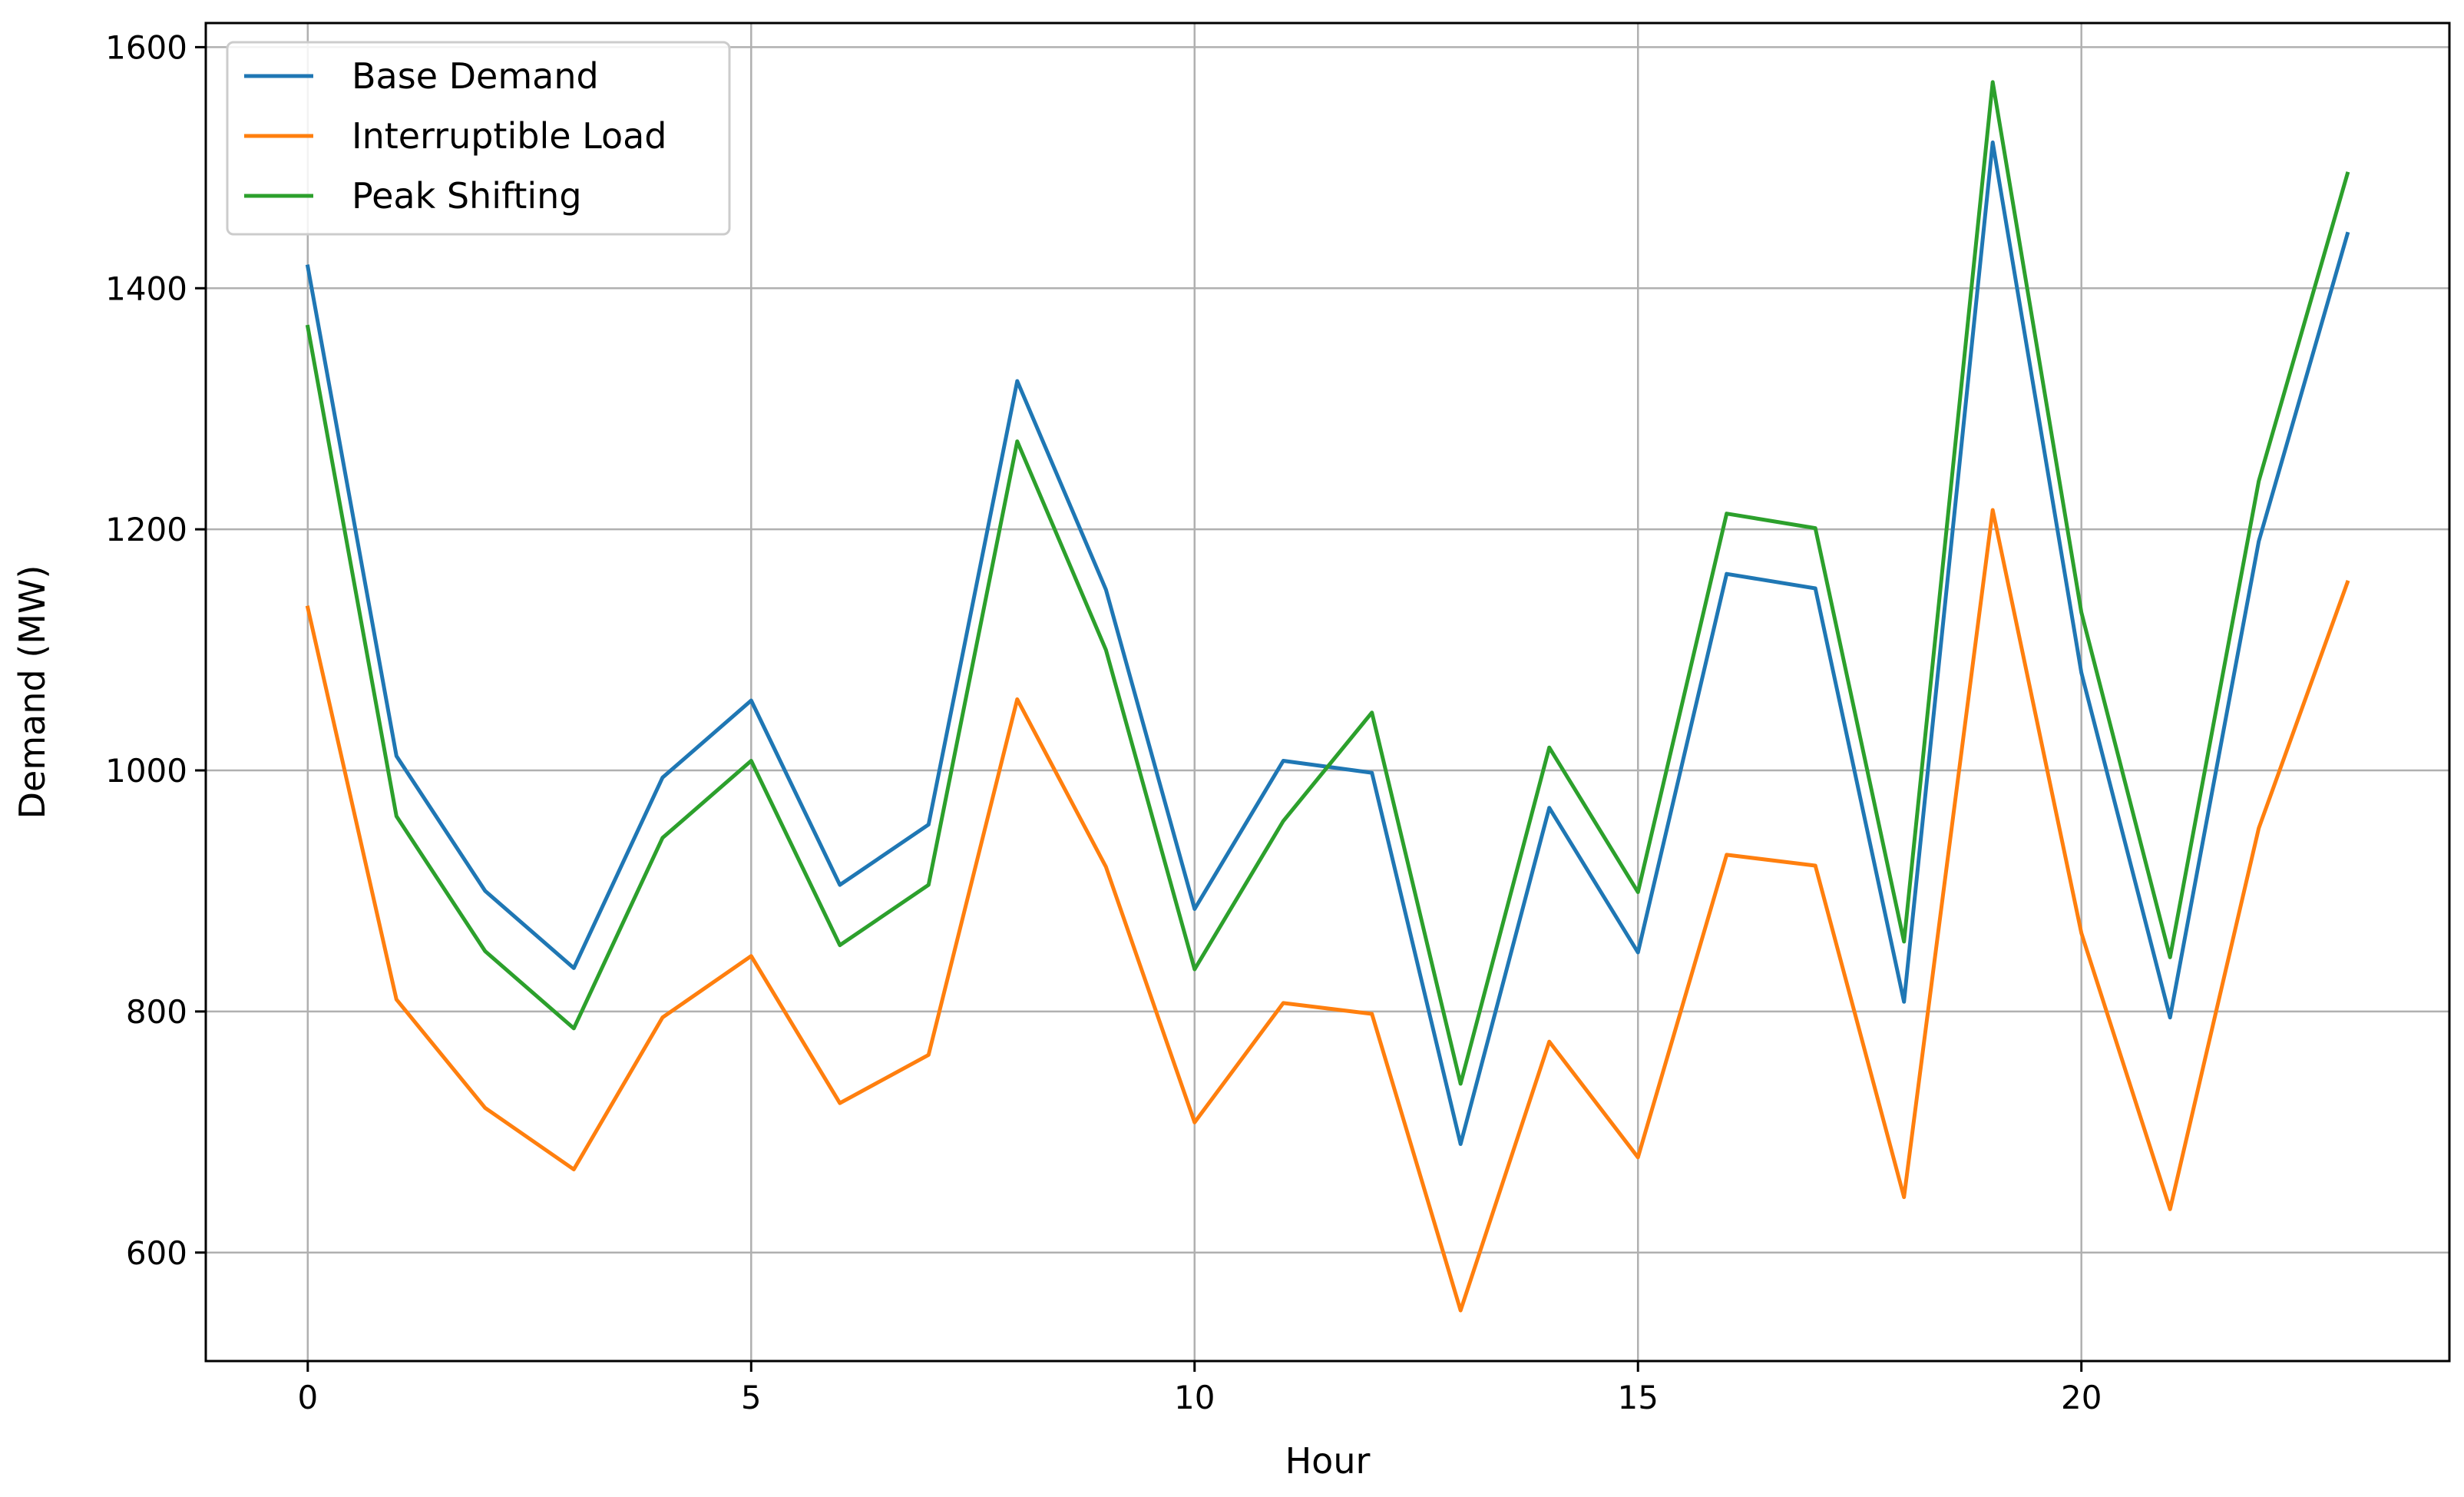  I want to click on y-tick-label-5: 1600, so click(146, 47).